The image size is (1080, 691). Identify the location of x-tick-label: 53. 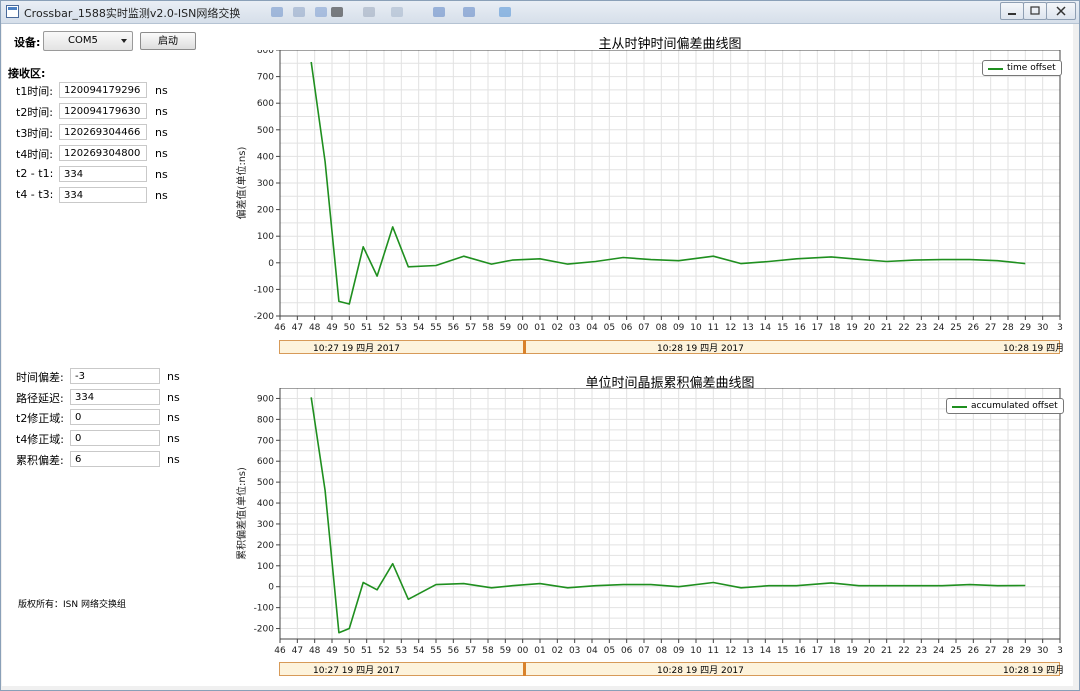
(401, 651).